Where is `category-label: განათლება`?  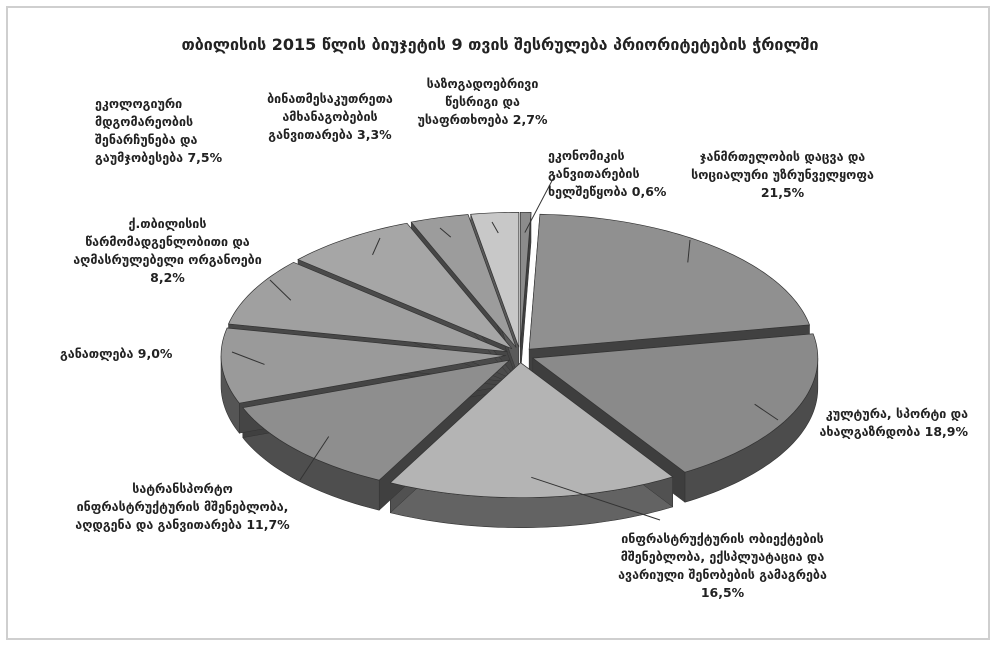 category-label: განათლება is located at coordinates (97, 353).